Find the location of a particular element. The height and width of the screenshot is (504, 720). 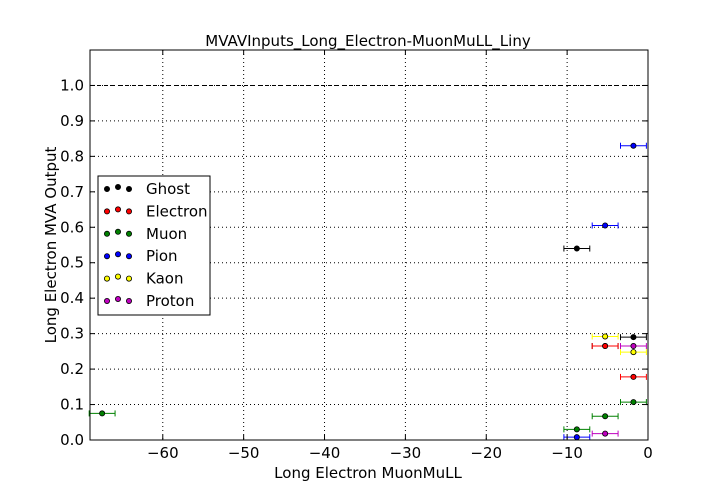

legend-item-proton: Proton is located at coordinates (149, 301).